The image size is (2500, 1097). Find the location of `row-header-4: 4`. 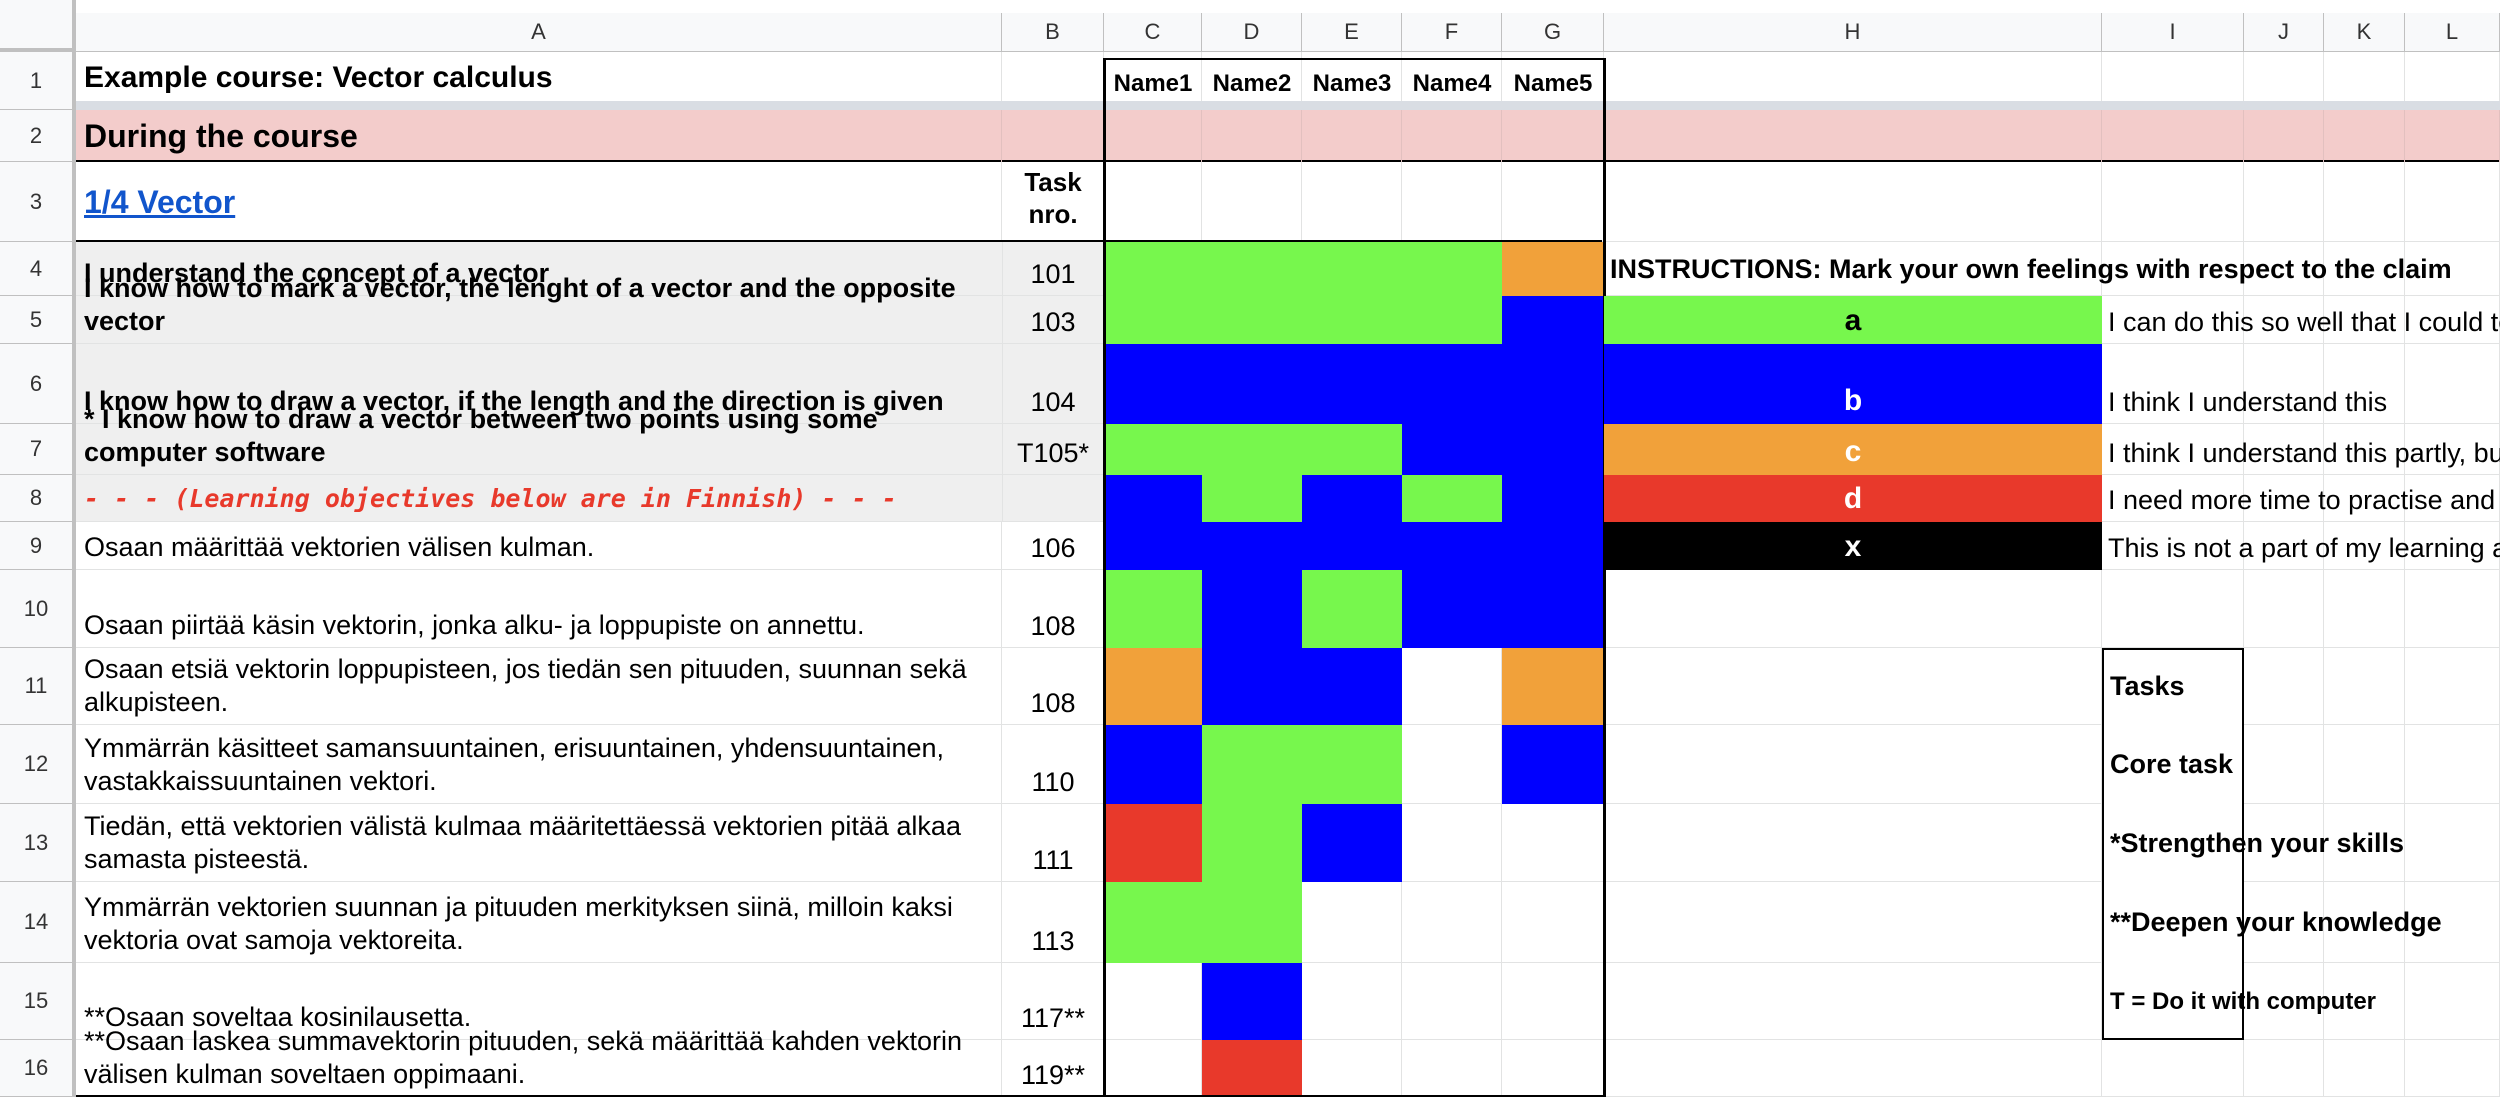

row-header-4: 4 is located at coordinates (38, 269).